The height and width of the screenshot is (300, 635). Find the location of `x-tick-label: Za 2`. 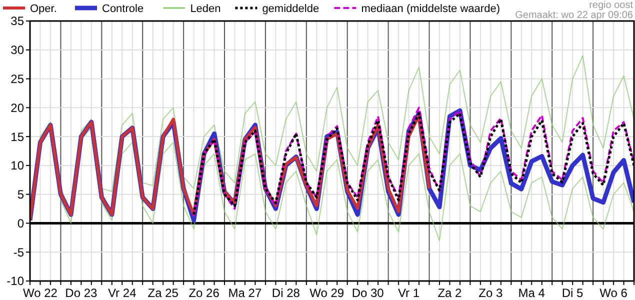

x-tick-label: Za 2 is located at coordinates (450, 293).